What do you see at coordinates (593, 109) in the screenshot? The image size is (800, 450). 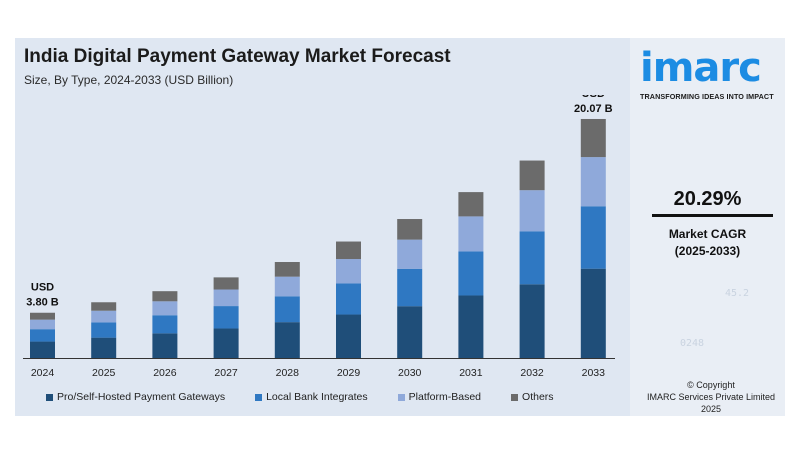 I see `data-label-2033: 20.07 B` at bounding box center [593, 109].